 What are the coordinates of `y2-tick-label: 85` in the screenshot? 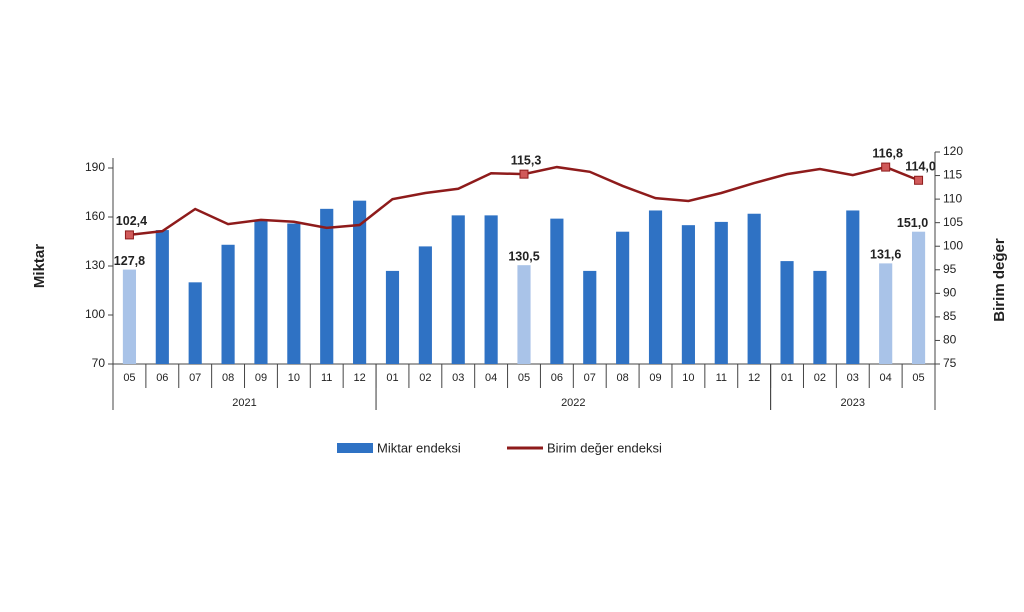 It's located at (950, 316).